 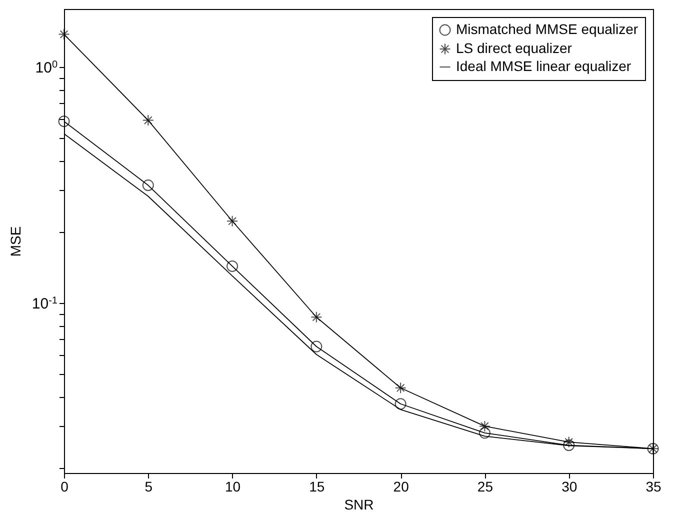 What do you see at coordinates (359, 504) in the screenshot?
I see `x-axis-title: SNR` at bounding box center [359, 504].